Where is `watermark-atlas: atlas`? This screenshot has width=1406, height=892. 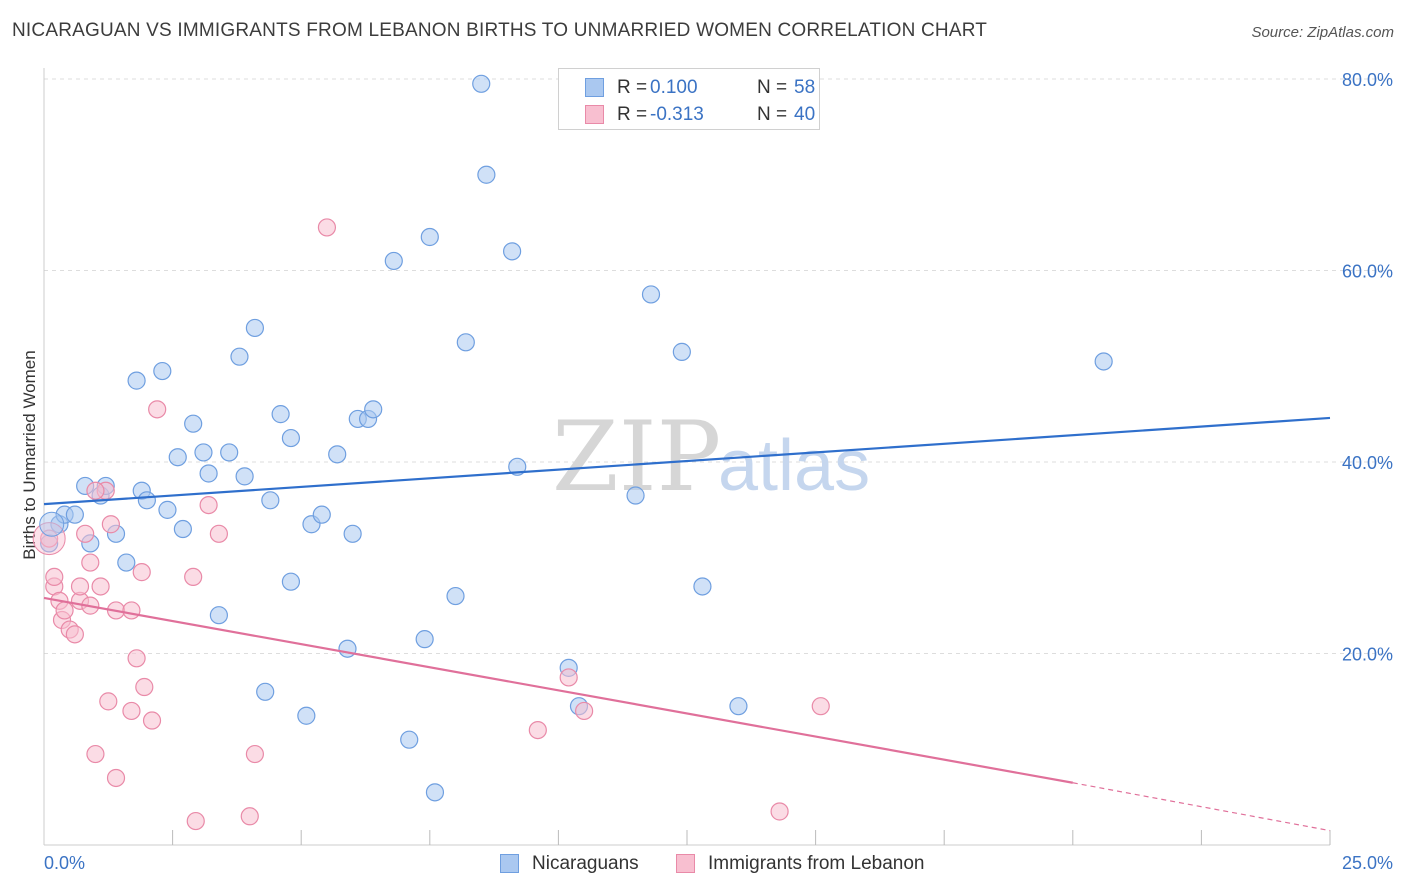 watermark-atlas: atlas is located at coordinates (794, 466).